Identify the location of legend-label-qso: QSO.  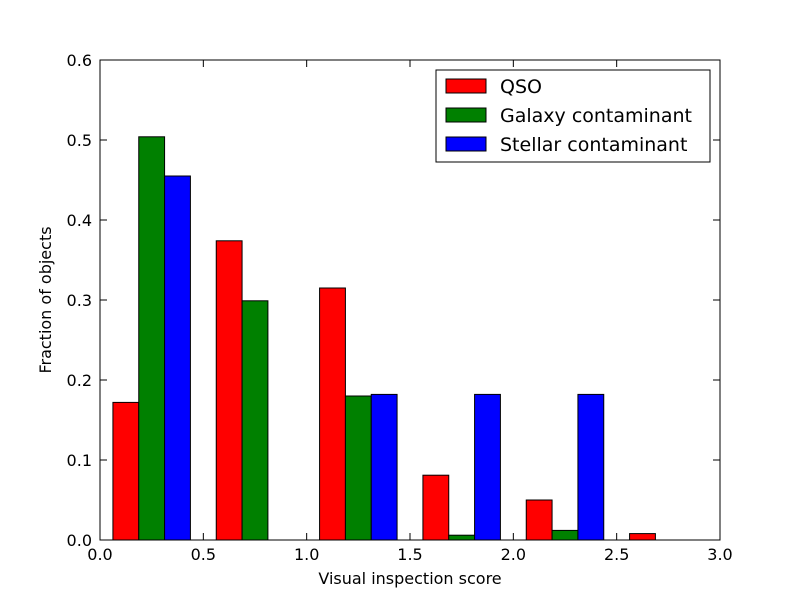
(521, 87).